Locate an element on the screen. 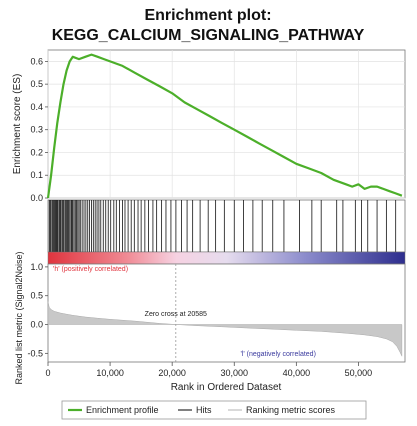 Image resolution: width=417 pixels, height=426 pixels. x-tick-label: 10,000 is located at coordinates (110, 373).